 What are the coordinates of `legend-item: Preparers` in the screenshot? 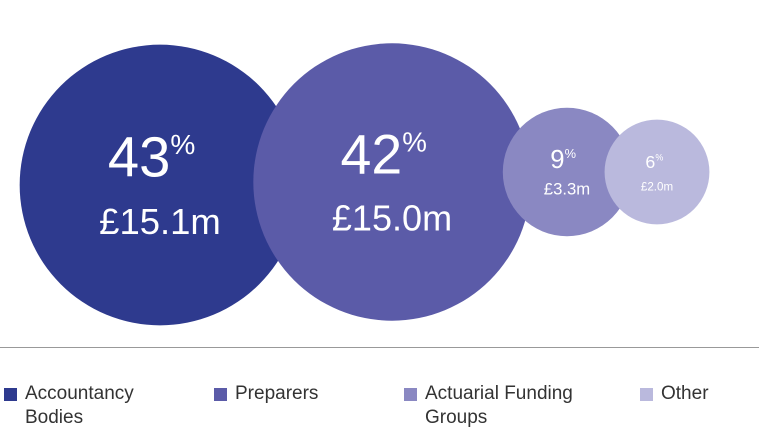 It's located at (289, 394).